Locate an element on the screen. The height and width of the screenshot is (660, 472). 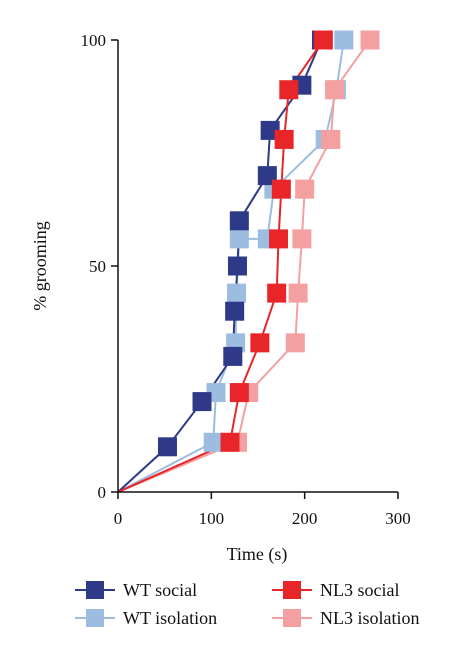
legend-label: WT isolation is located at coordinates (170, 618).